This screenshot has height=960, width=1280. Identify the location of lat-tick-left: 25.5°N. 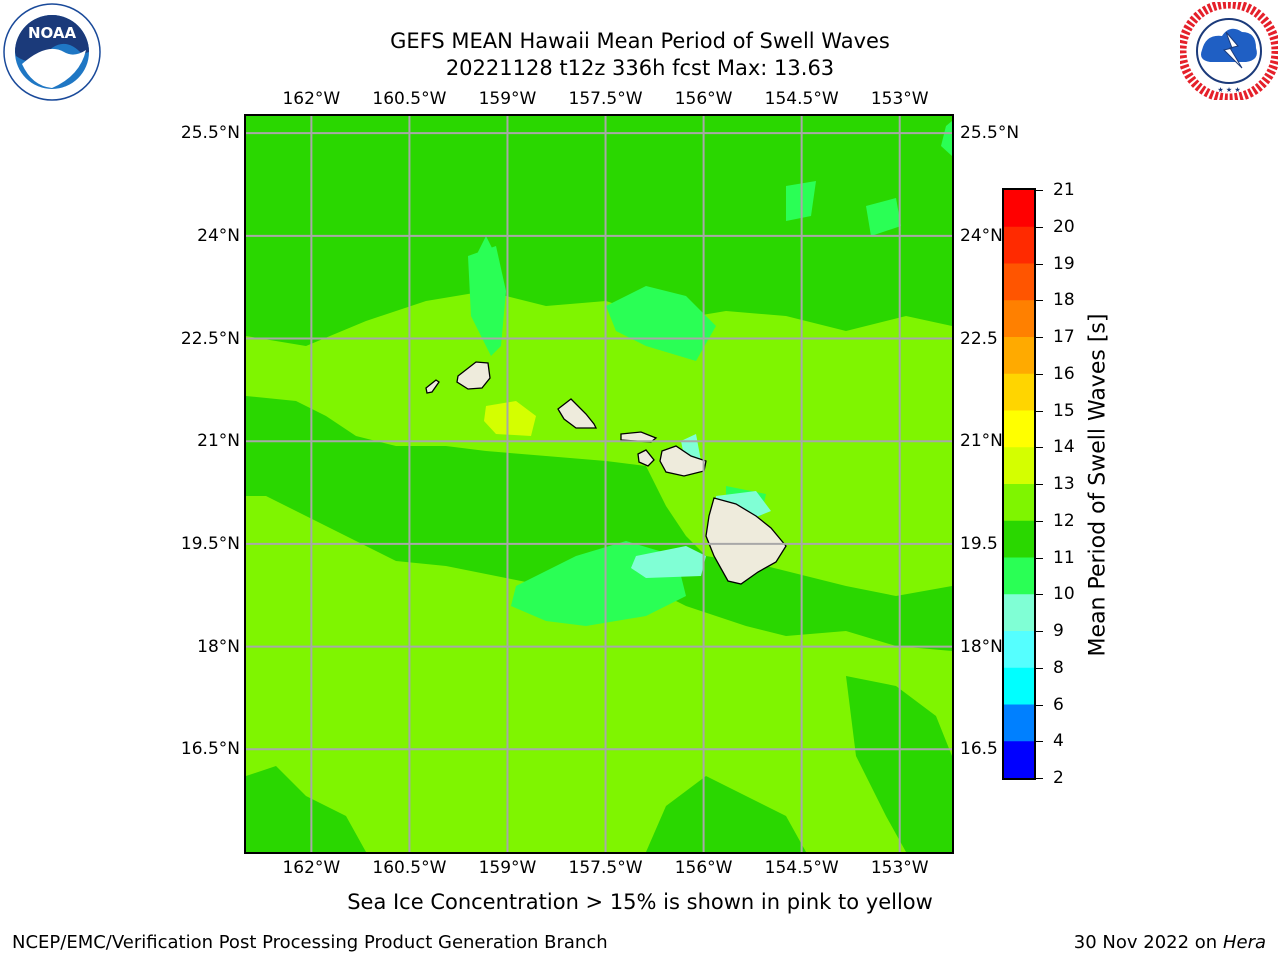
(210, 133).